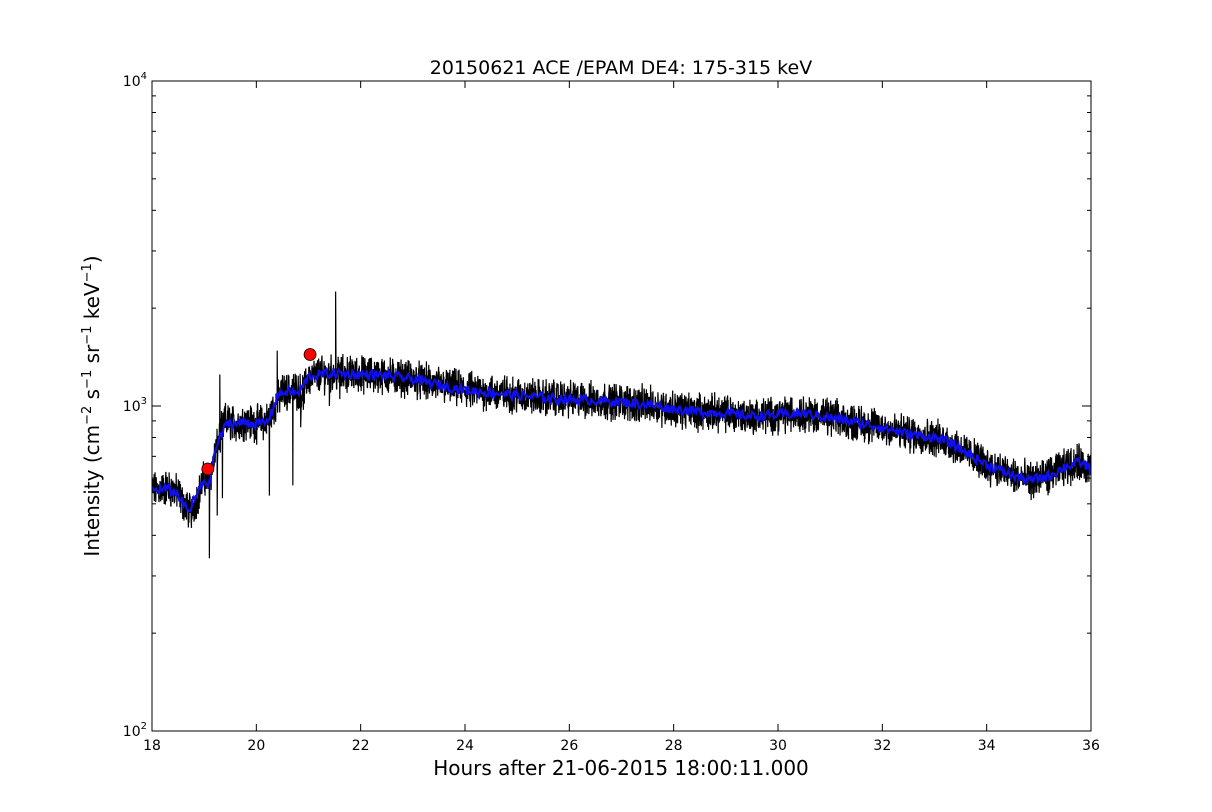 The image size is (1212, 812). I want to click on y-axis-label: Intensity (cm−2 s−1 sr−1 keV−1), so click(92, 405).